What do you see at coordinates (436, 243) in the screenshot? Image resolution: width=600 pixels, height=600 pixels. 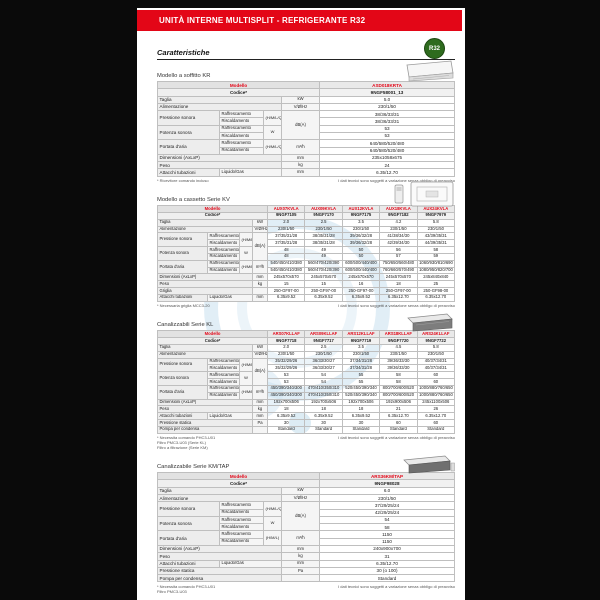 I see `cell-value: 44/39/35/31` at bounding box center [436, 243].